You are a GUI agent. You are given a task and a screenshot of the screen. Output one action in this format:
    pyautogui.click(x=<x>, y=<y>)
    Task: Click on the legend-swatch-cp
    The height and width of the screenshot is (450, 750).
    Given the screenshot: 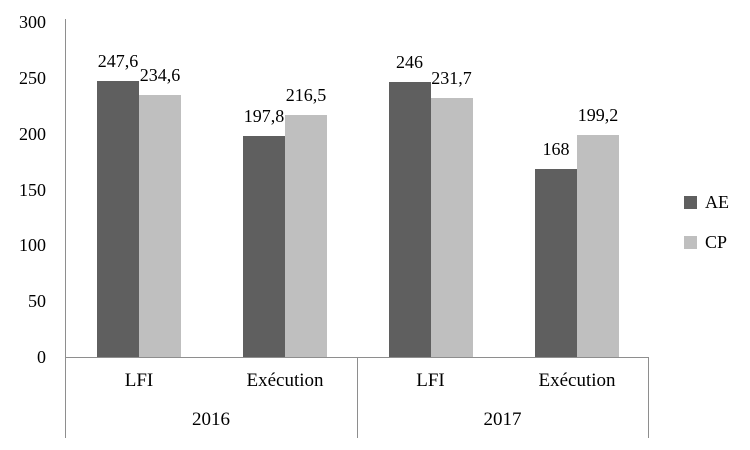 What is the action you would take?
    pyautogui.click(x=690, y=242)
    